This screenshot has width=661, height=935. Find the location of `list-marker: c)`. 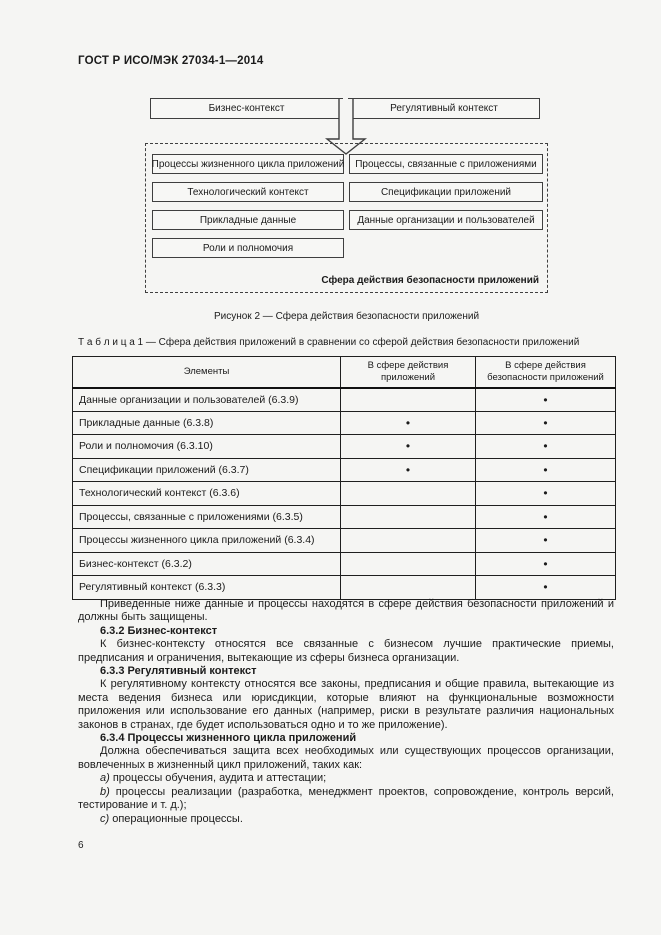

list-marker: c) is located at coordinates (105, 818).